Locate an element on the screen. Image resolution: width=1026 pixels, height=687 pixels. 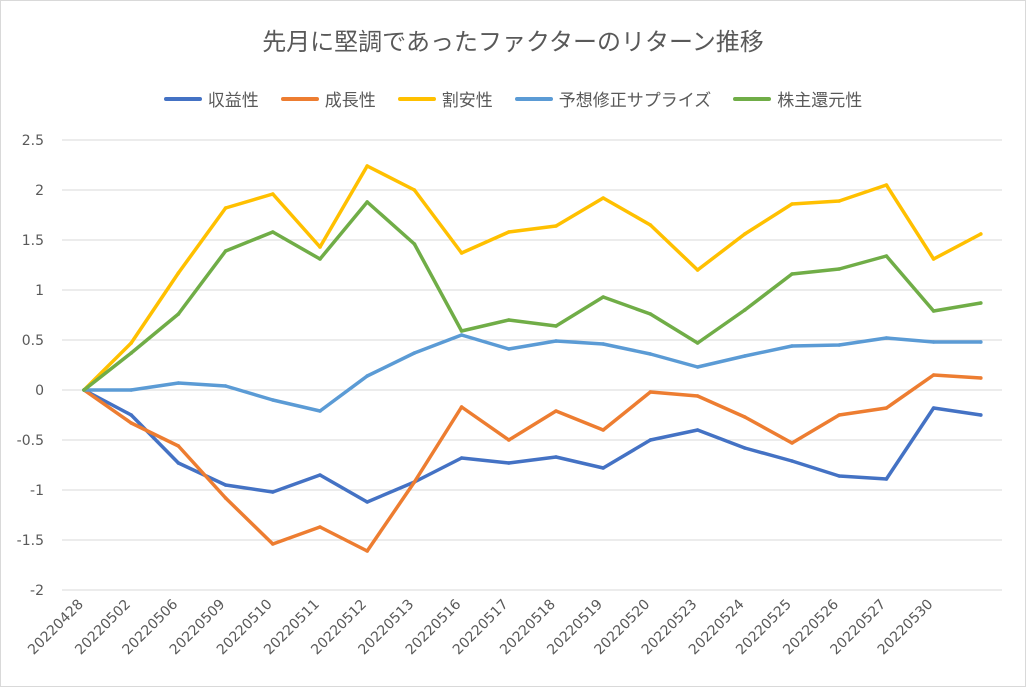
y-tick-label: 2 is located at coordinates (39, 191).